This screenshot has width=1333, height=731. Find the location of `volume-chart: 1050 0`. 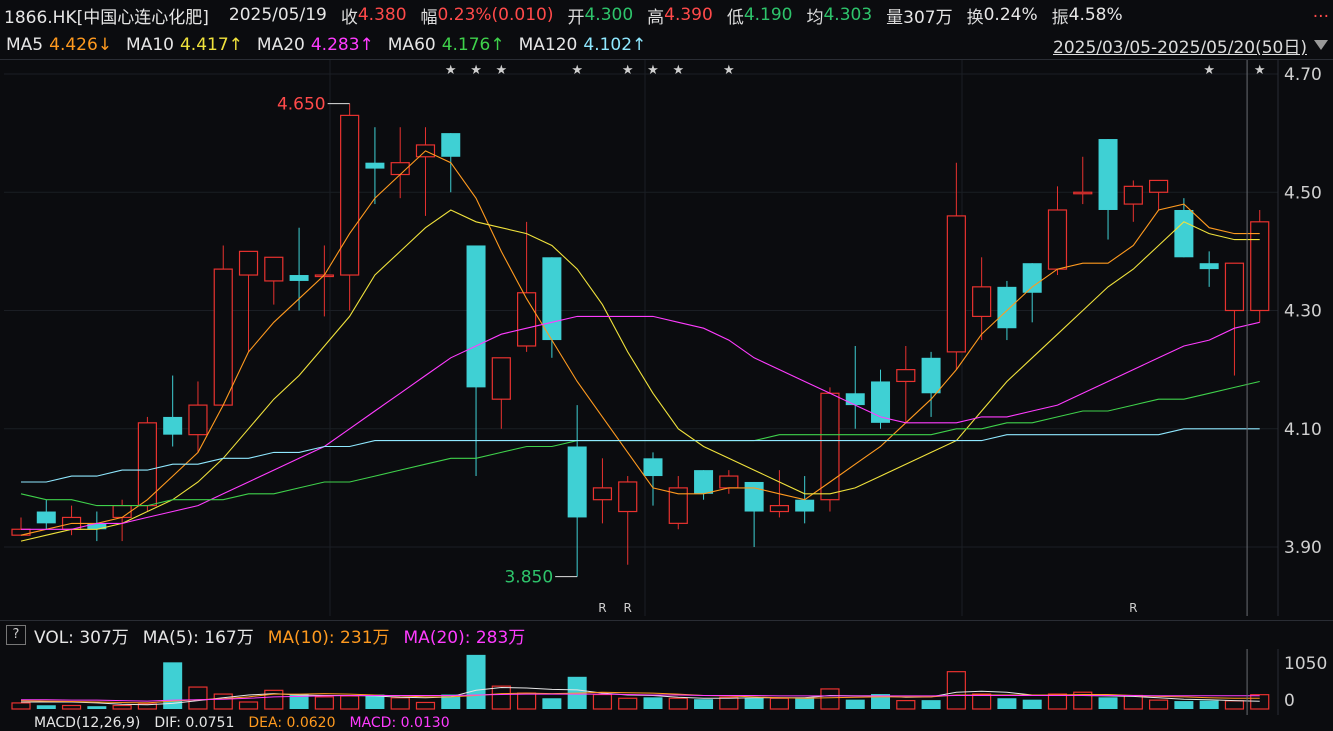

volume-chart: 1050 0 is located at coordinates (666, 682).